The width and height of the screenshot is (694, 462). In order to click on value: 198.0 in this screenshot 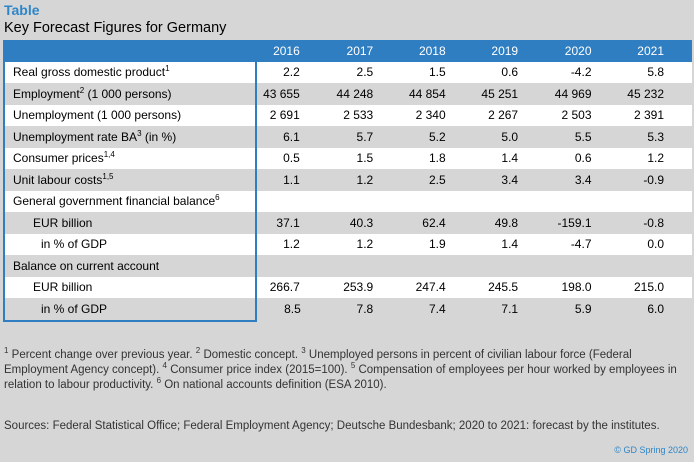, I will do `click(576, 287)`.